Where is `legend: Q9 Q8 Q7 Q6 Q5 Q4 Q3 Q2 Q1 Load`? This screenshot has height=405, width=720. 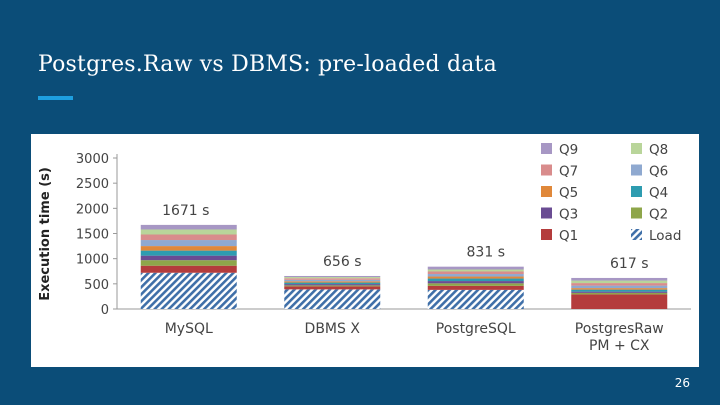 legend: Q9 Q8 Q7 Q6 Q5 Q4 Q3 Q2 Q1 Load is located at coordinates (611, 193).